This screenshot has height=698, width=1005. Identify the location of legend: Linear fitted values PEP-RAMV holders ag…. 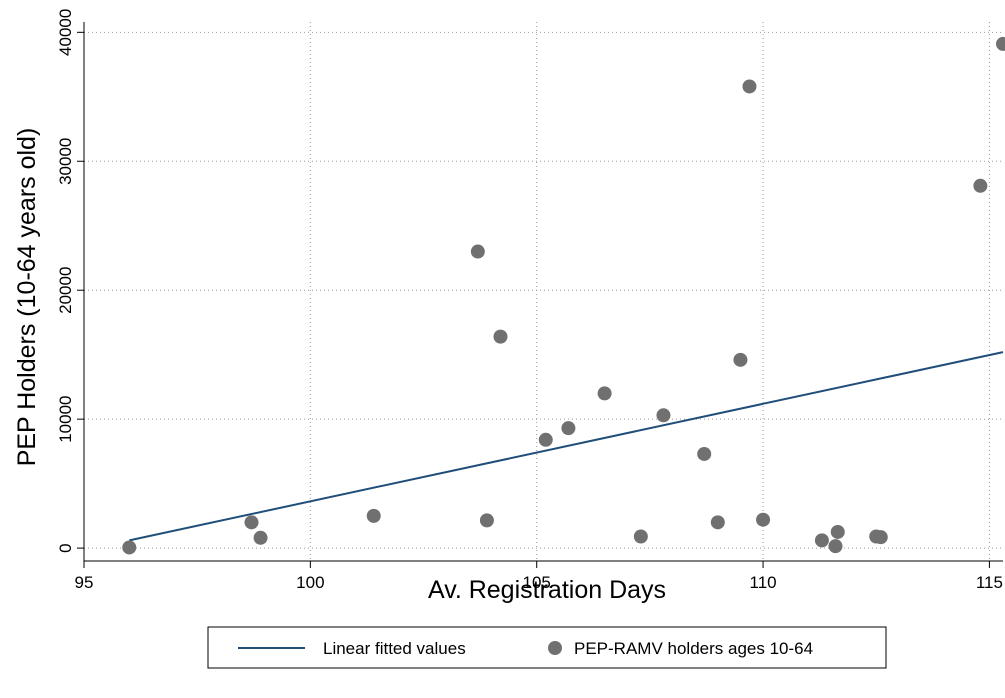
(547, 647).